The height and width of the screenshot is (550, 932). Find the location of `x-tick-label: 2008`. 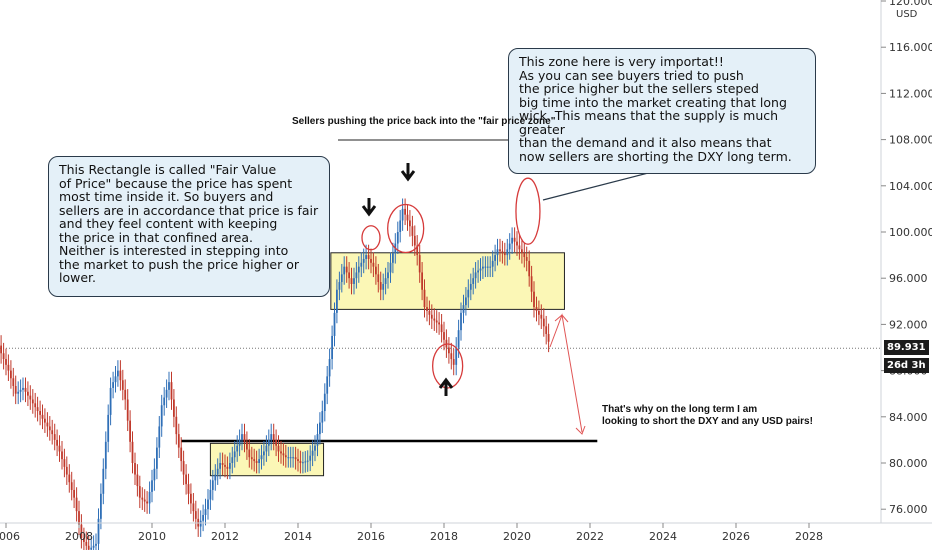

x-tick-label: 2008 is located at coordinates (79, 536).